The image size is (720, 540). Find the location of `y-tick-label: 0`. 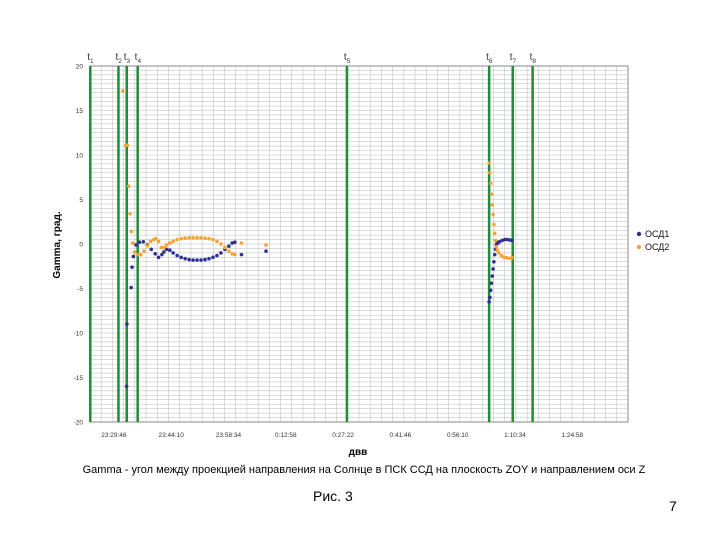

y-tick-label: 0 is located at coordinates (81, 245).